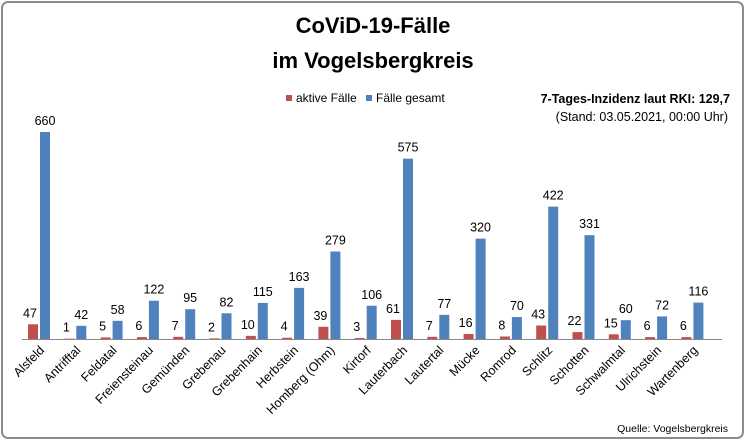 The height and width of the screenshot is (446, 746). What do you see at coordinates (102, 326) in the screenshot?
I see `data-label-active: 5` at bounding box center [102, 326].